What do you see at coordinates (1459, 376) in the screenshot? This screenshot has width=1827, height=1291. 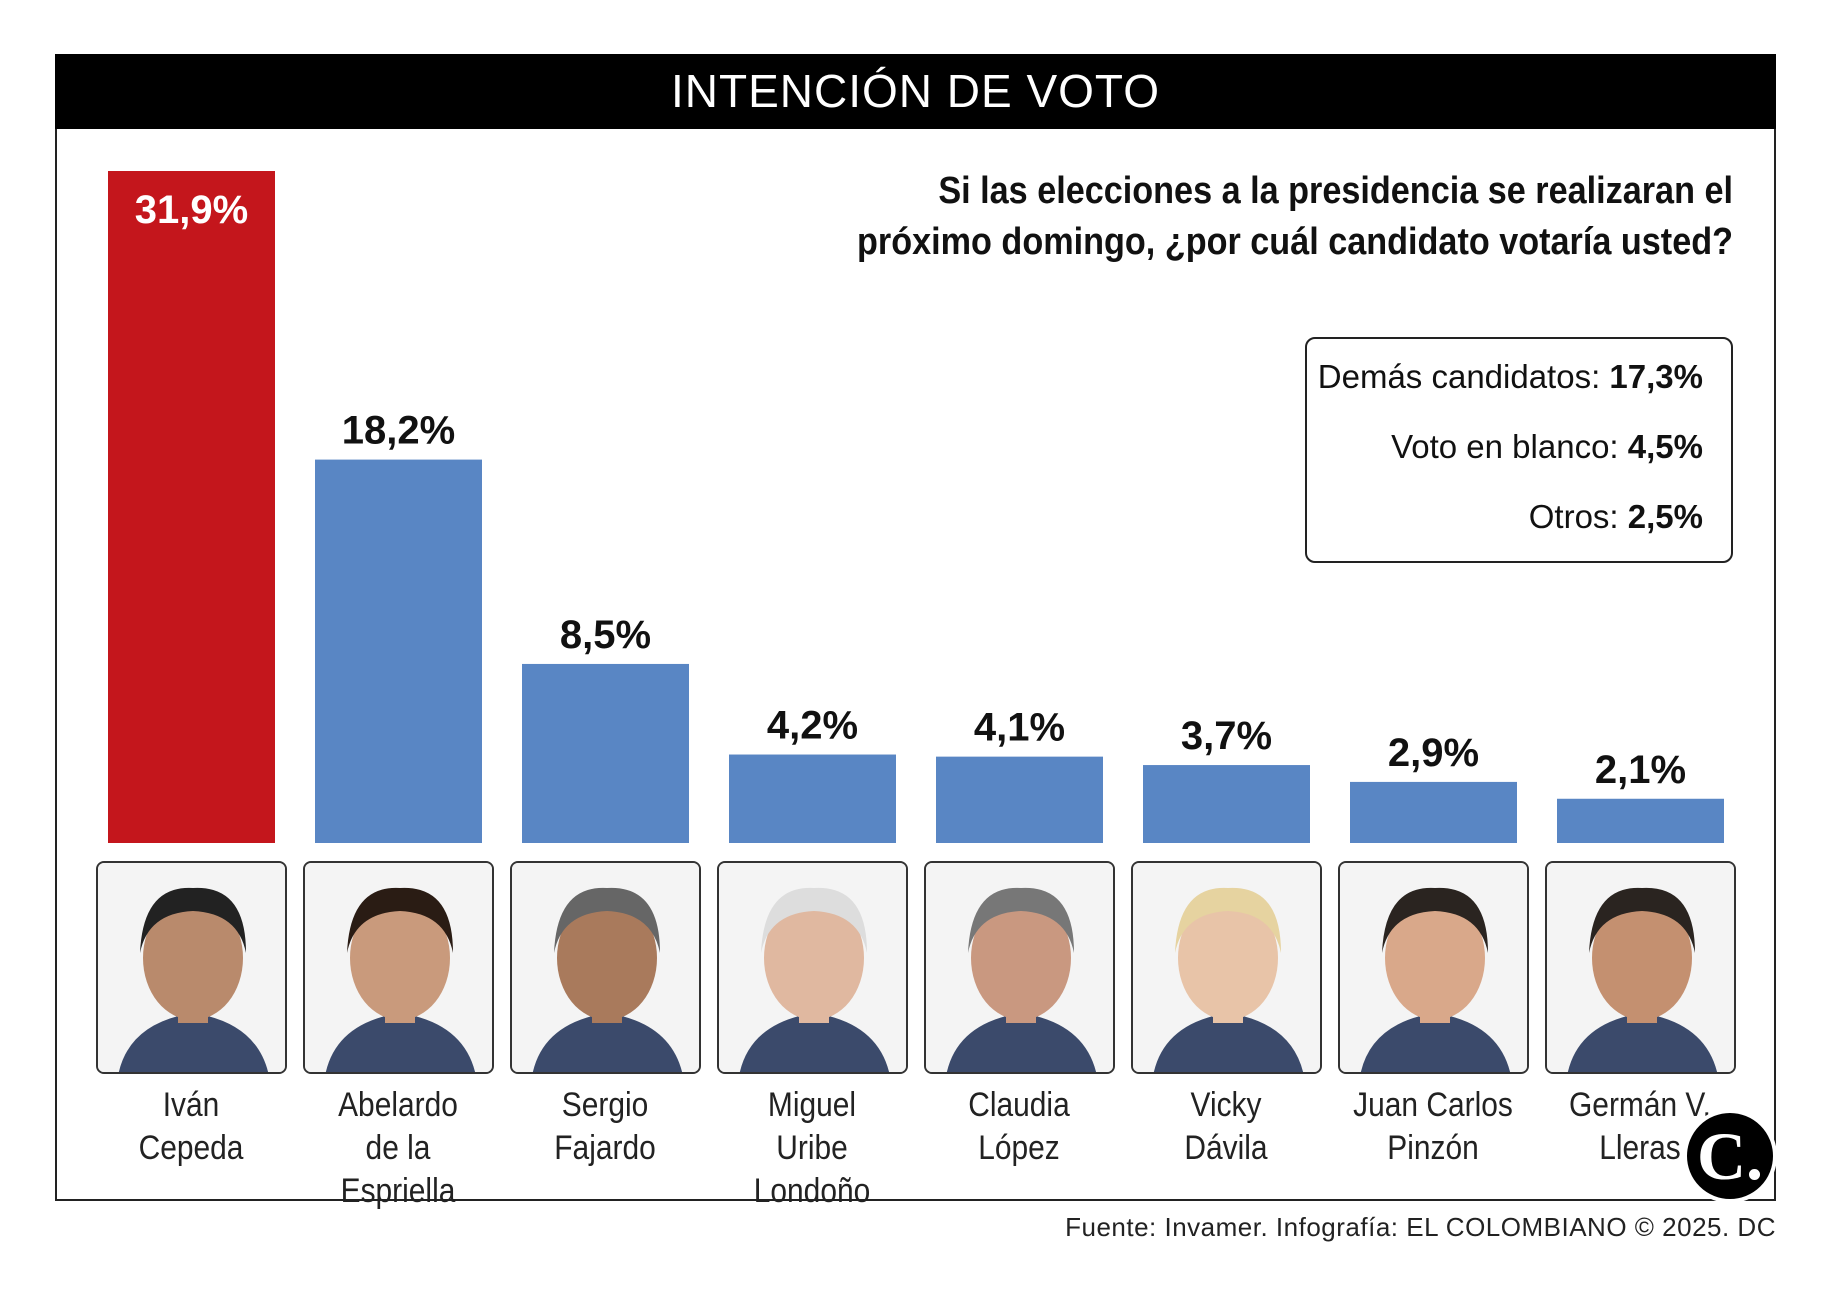 I see `others-label: Demás candidatos:` at bounding box center [1459, 376].